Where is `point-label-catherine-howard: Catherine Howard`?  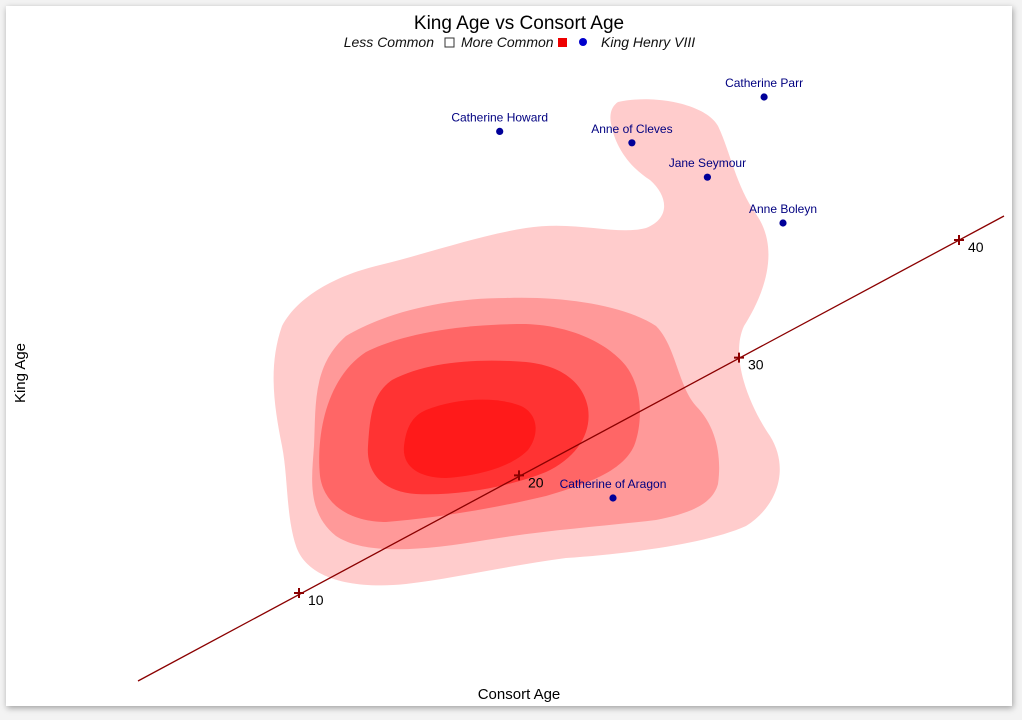
point-label-catherine-howard: Catherine Howard is located at coordinates (499, 117).